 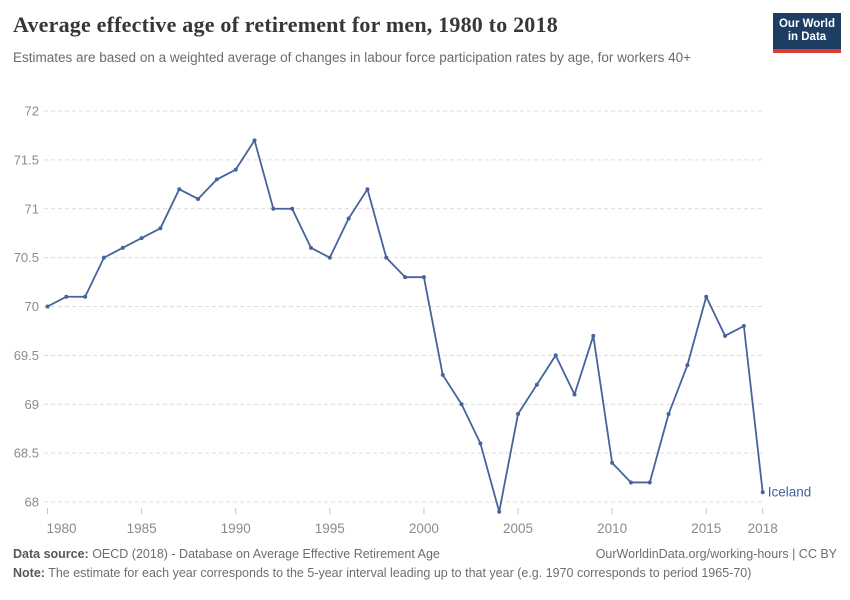 I want to click on series-end-label: Iceland, so click(x=790, y=492).